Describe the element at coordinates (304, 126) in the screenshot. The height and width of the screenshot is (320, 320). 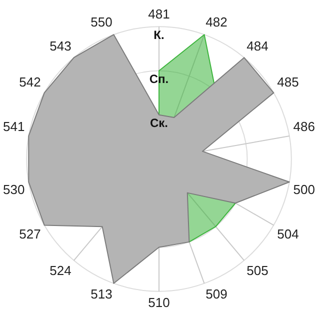
I see `spoke-label: 486` at that location.